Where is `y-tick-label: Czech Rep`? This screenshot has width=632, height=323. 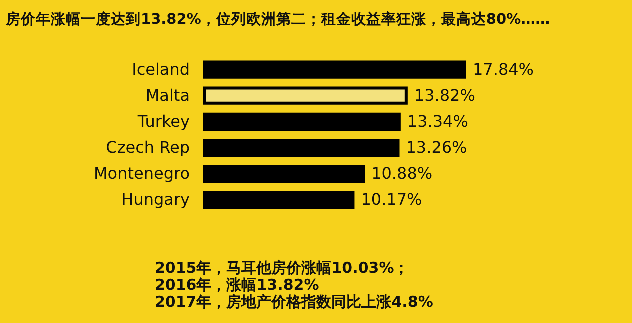 y-tick-label: Czech Rep is located at coordinates (148, 148).